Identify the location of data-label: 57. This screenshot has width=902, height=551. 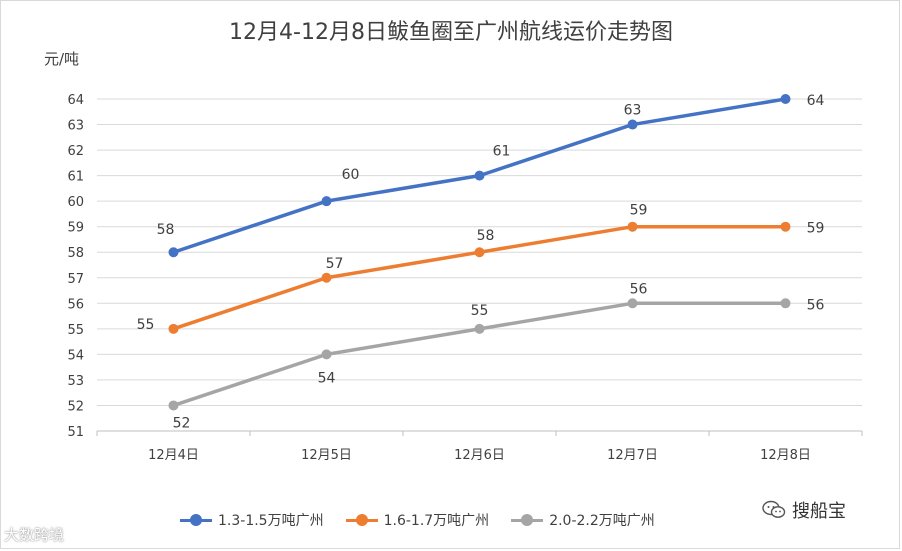
(335, 264).